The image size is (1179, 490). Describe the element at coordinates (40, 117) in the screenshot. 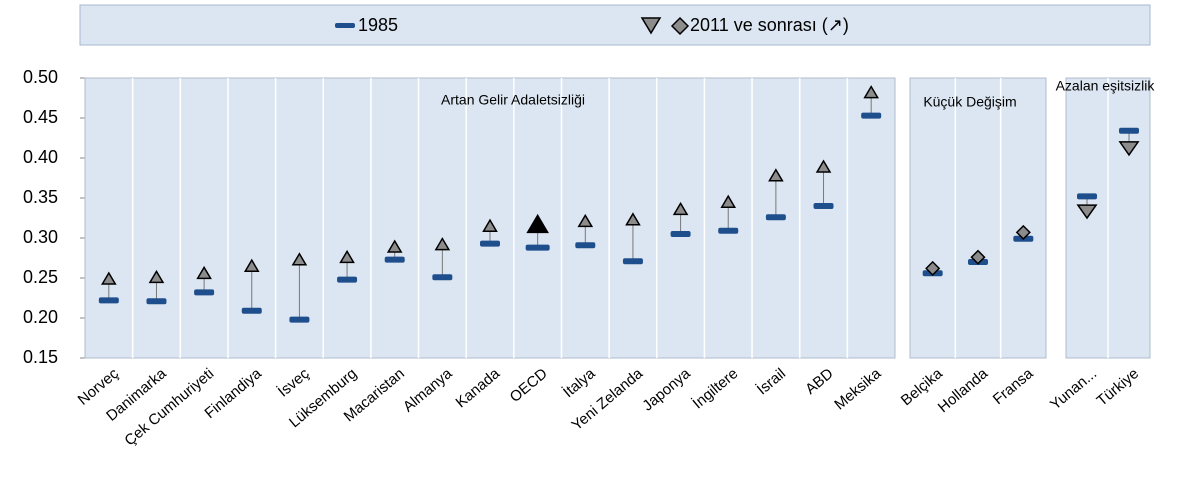

I see `y-tick-label: 0.45` at that location.